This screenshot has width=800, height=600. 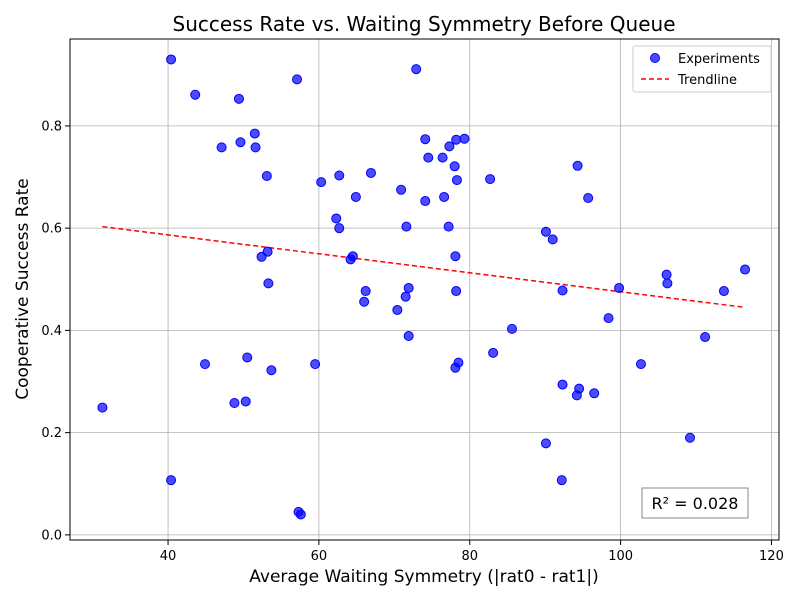 What do you see at coordinates (655, 58) in the screenshot?
I see `legend-marker-experiments` at bounding box center [655, 58].